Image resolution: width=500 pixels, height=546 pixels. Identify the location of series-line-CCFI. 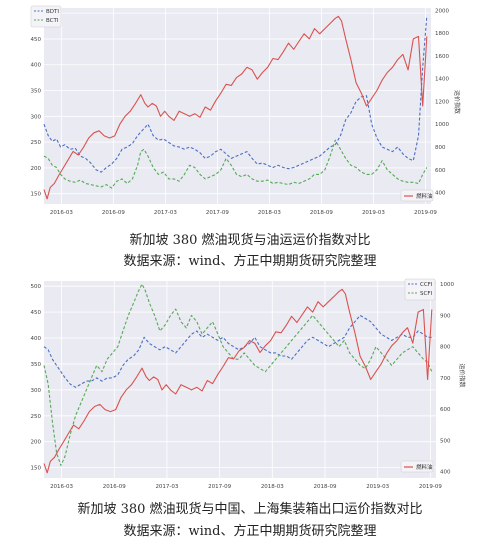
(237, 351).